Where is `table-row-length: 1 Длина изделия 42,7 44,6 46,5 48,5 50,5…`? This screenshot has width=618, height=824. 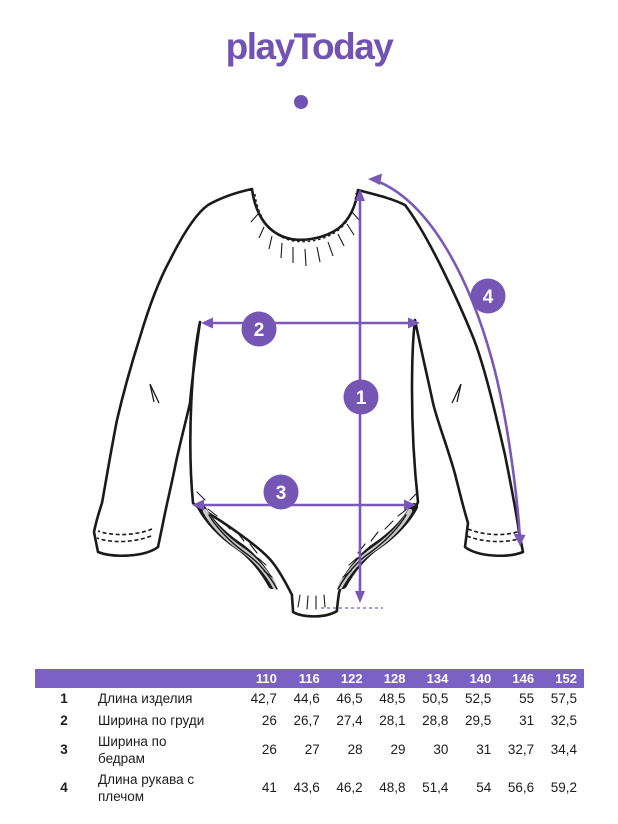 table-row-length: 1 Длина изделия 42,7 44,6 46,5 48,5 50,5… is located at coordinates (309, 699).